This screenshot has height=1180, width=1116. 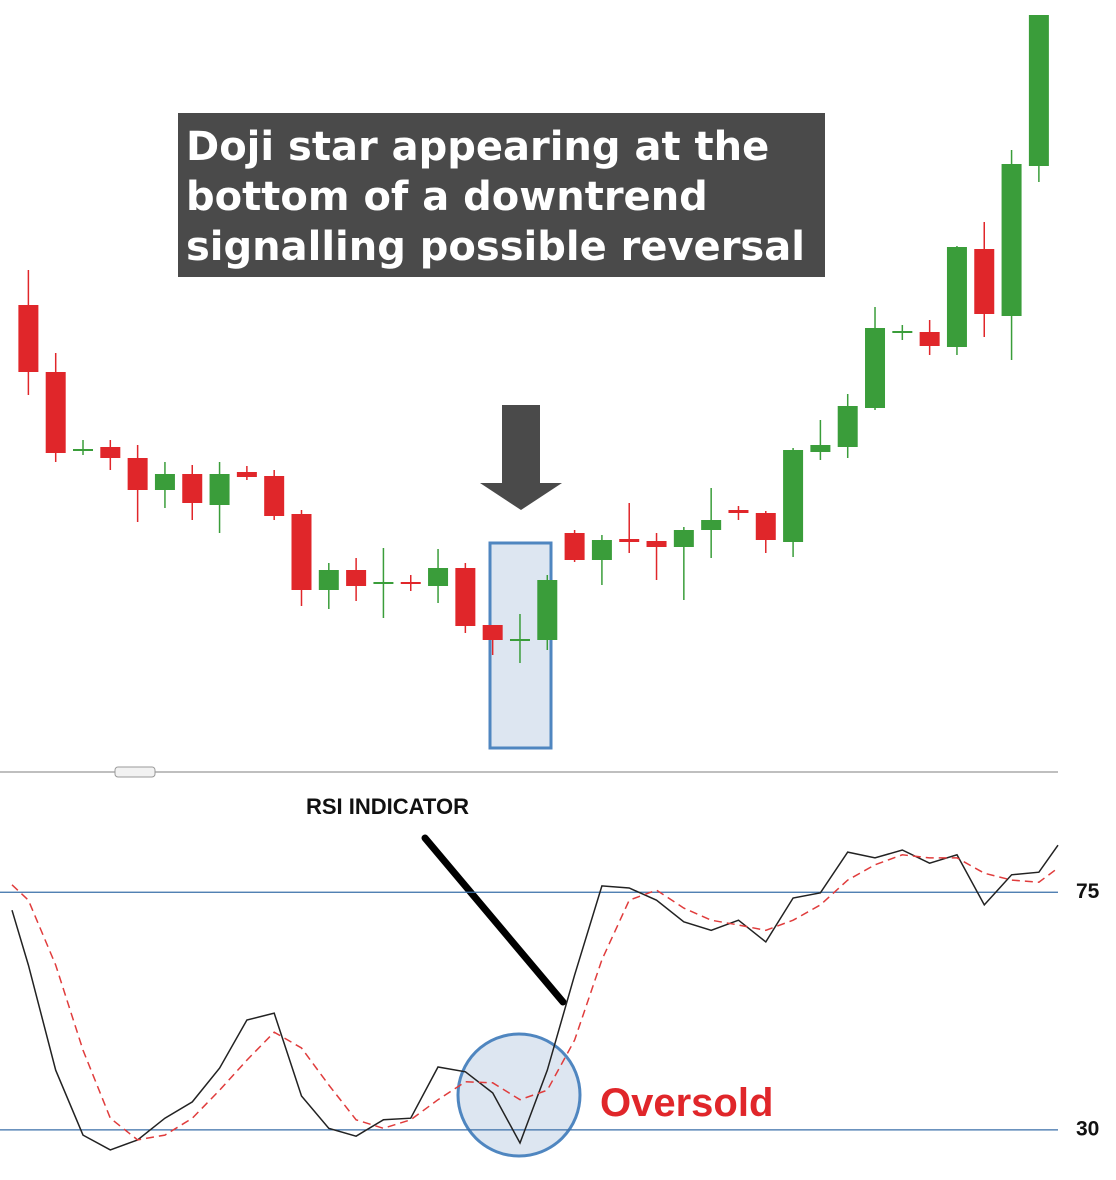 What do you see at coordinates (477, 147) in the screenshot?
I see `annotation-line: Doji star appearing at the` at bounding box center [477, 147].